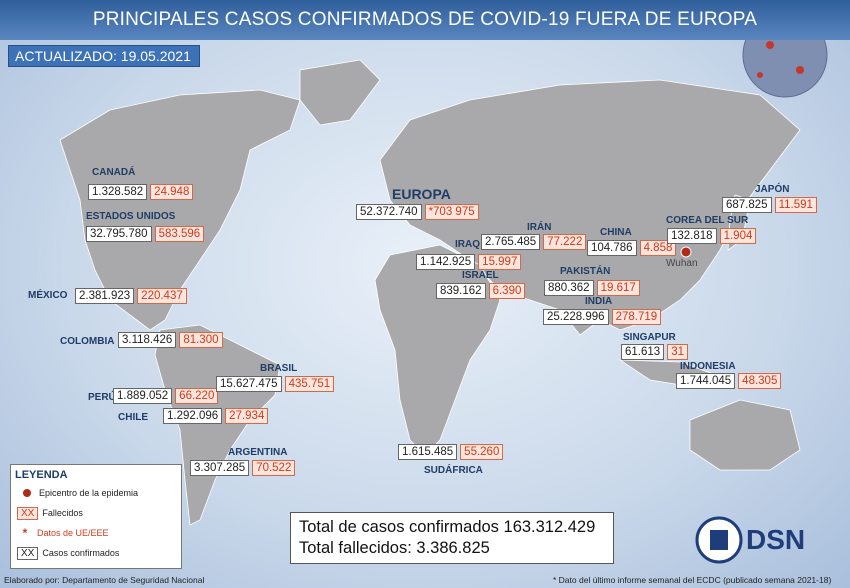 This screenshot has height=588, width=850. Describe the element at coordinates (62, 513) in the screenshot. I see `legend-label: Fallecidos` at that location.